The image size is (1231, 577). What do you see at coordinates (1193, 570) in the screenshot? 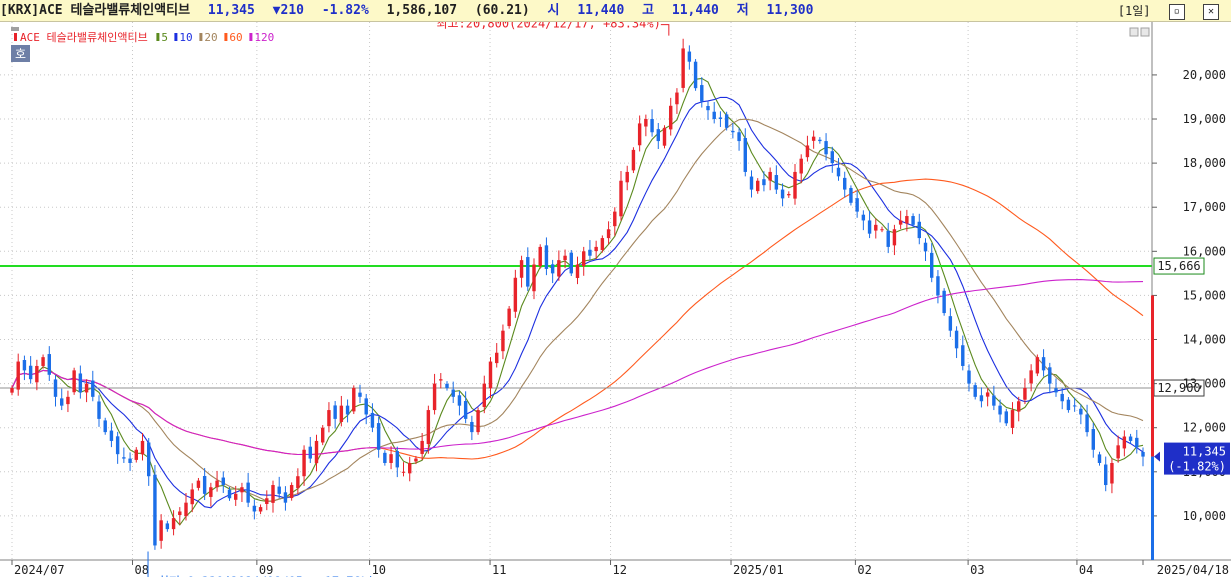
I see `x-tick-label: 2025/04/18` at bounding box center [1193, 570].